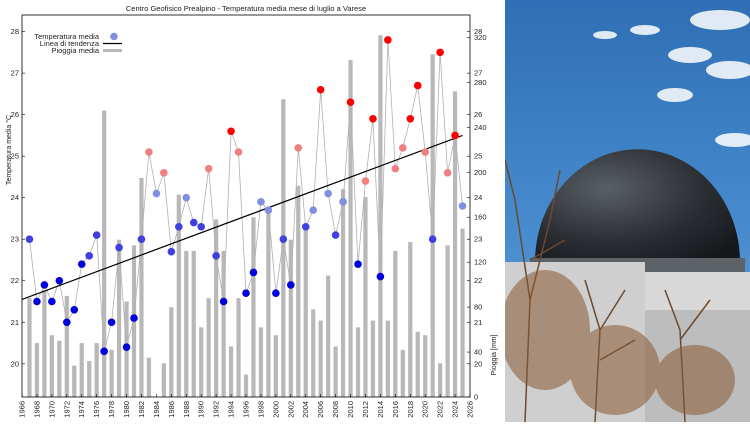 This screenshot has height=427, width=750. What do you see at coordinates (478, 322) in the screenshot?
I see `y-right-temp-tick-label: 21` at bounding box center [478, 322].